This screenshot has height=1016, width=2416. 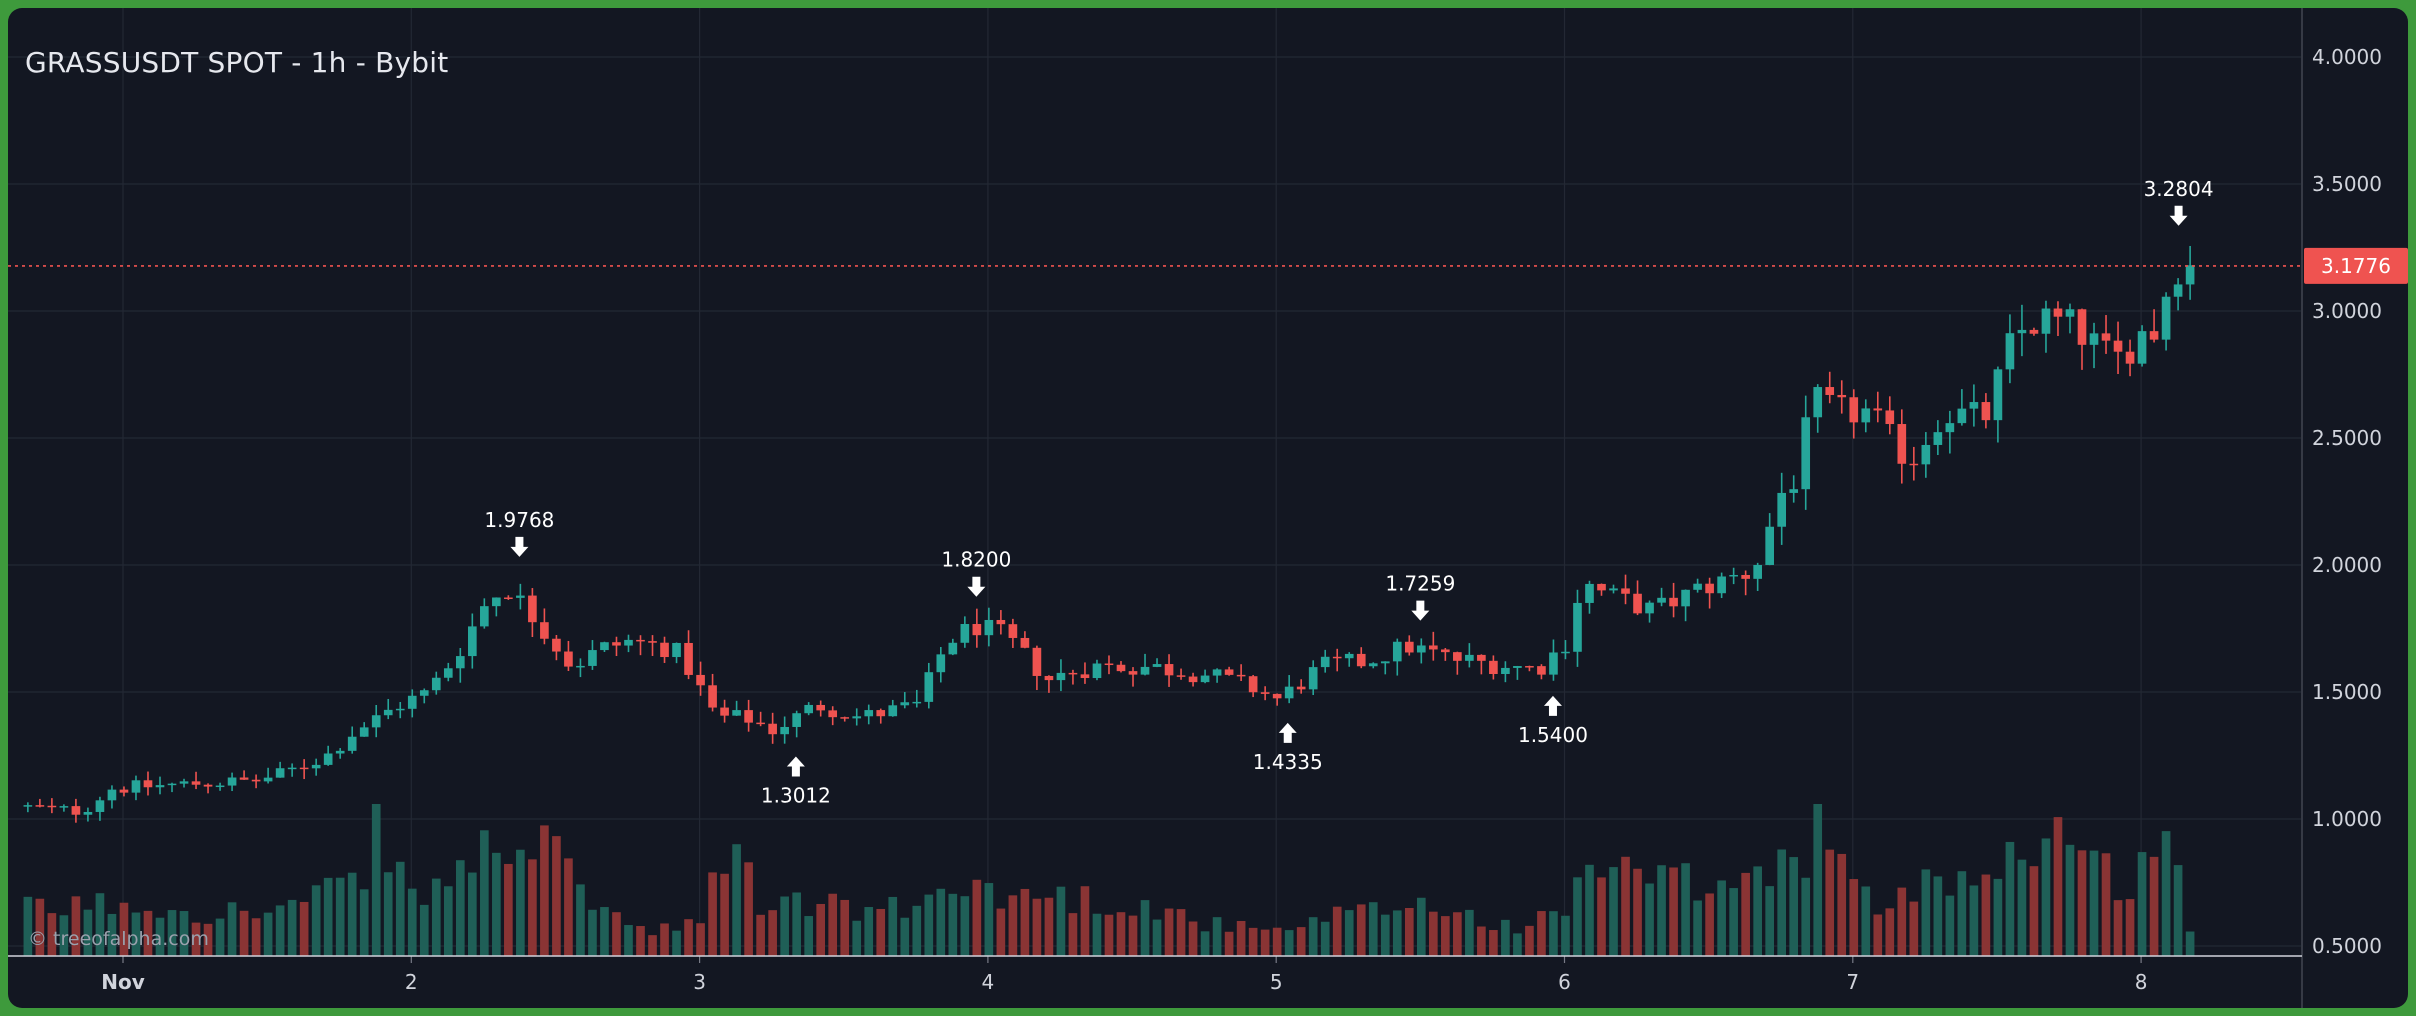 I want to click on down-arrow-icon, so click(x=1420, y=610).